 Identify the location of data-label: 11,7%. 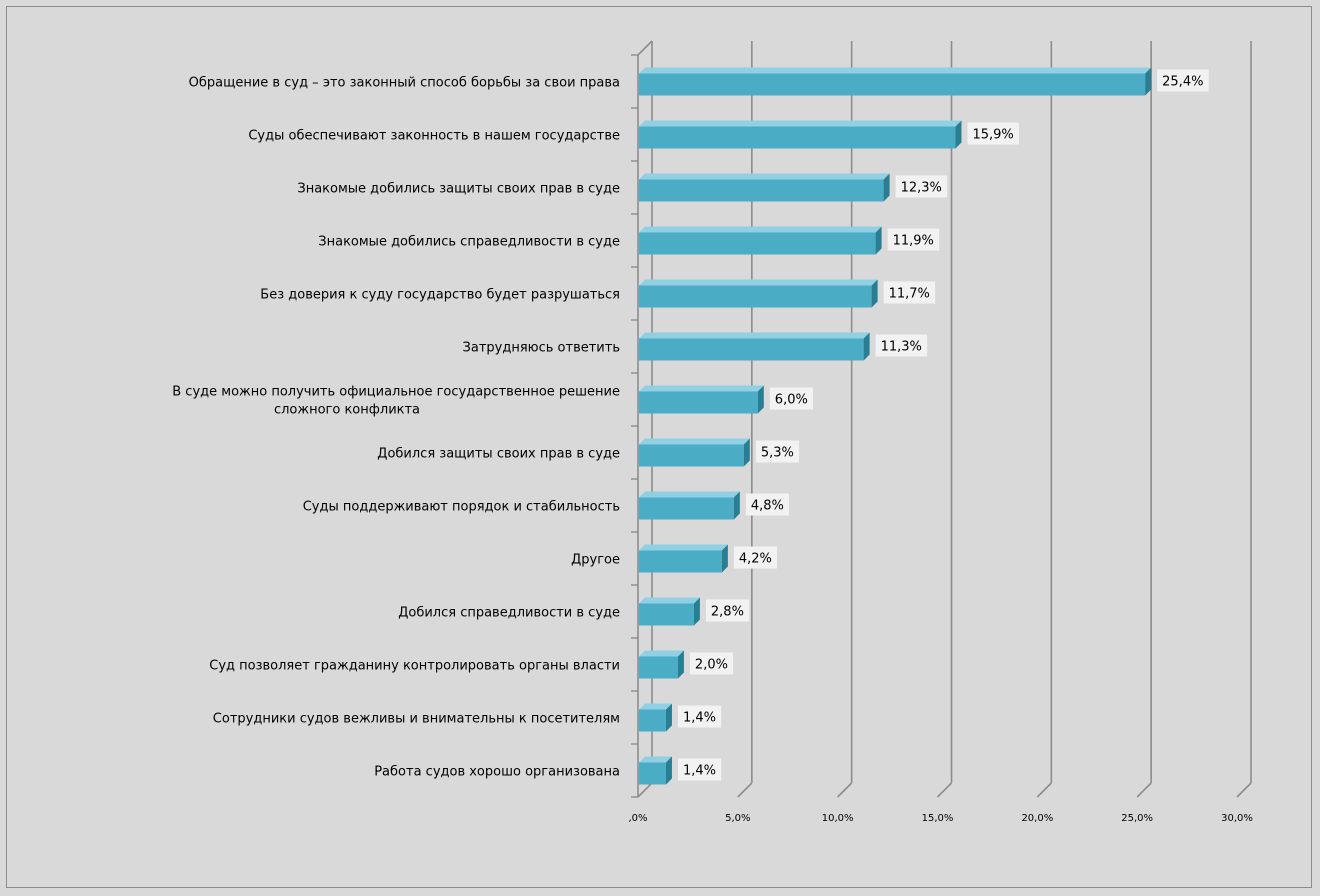
(909, 294).